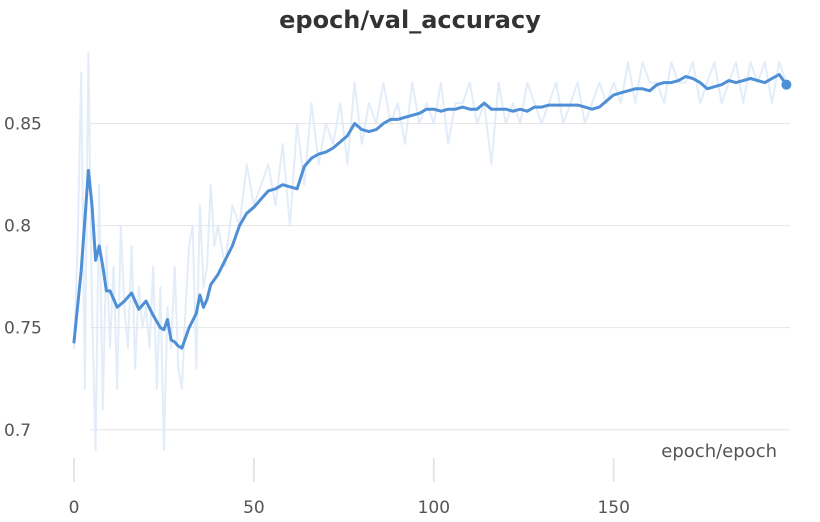 This screenshot has width=820, height=522. I want to click on y-tick-label: 0.7, so click(17, 431).